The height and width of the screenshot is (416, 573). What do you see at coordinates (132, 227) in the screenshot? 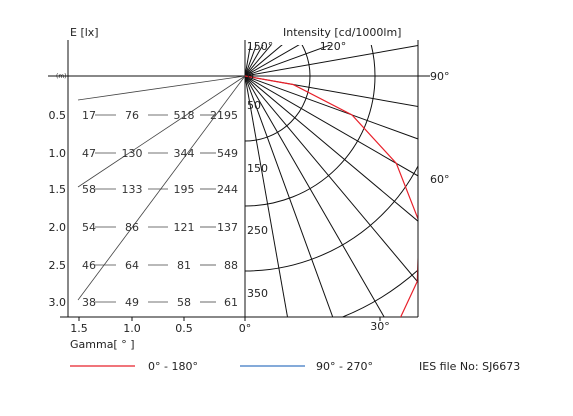
I see `table-cell: 86` at bounding box center [132, 227].